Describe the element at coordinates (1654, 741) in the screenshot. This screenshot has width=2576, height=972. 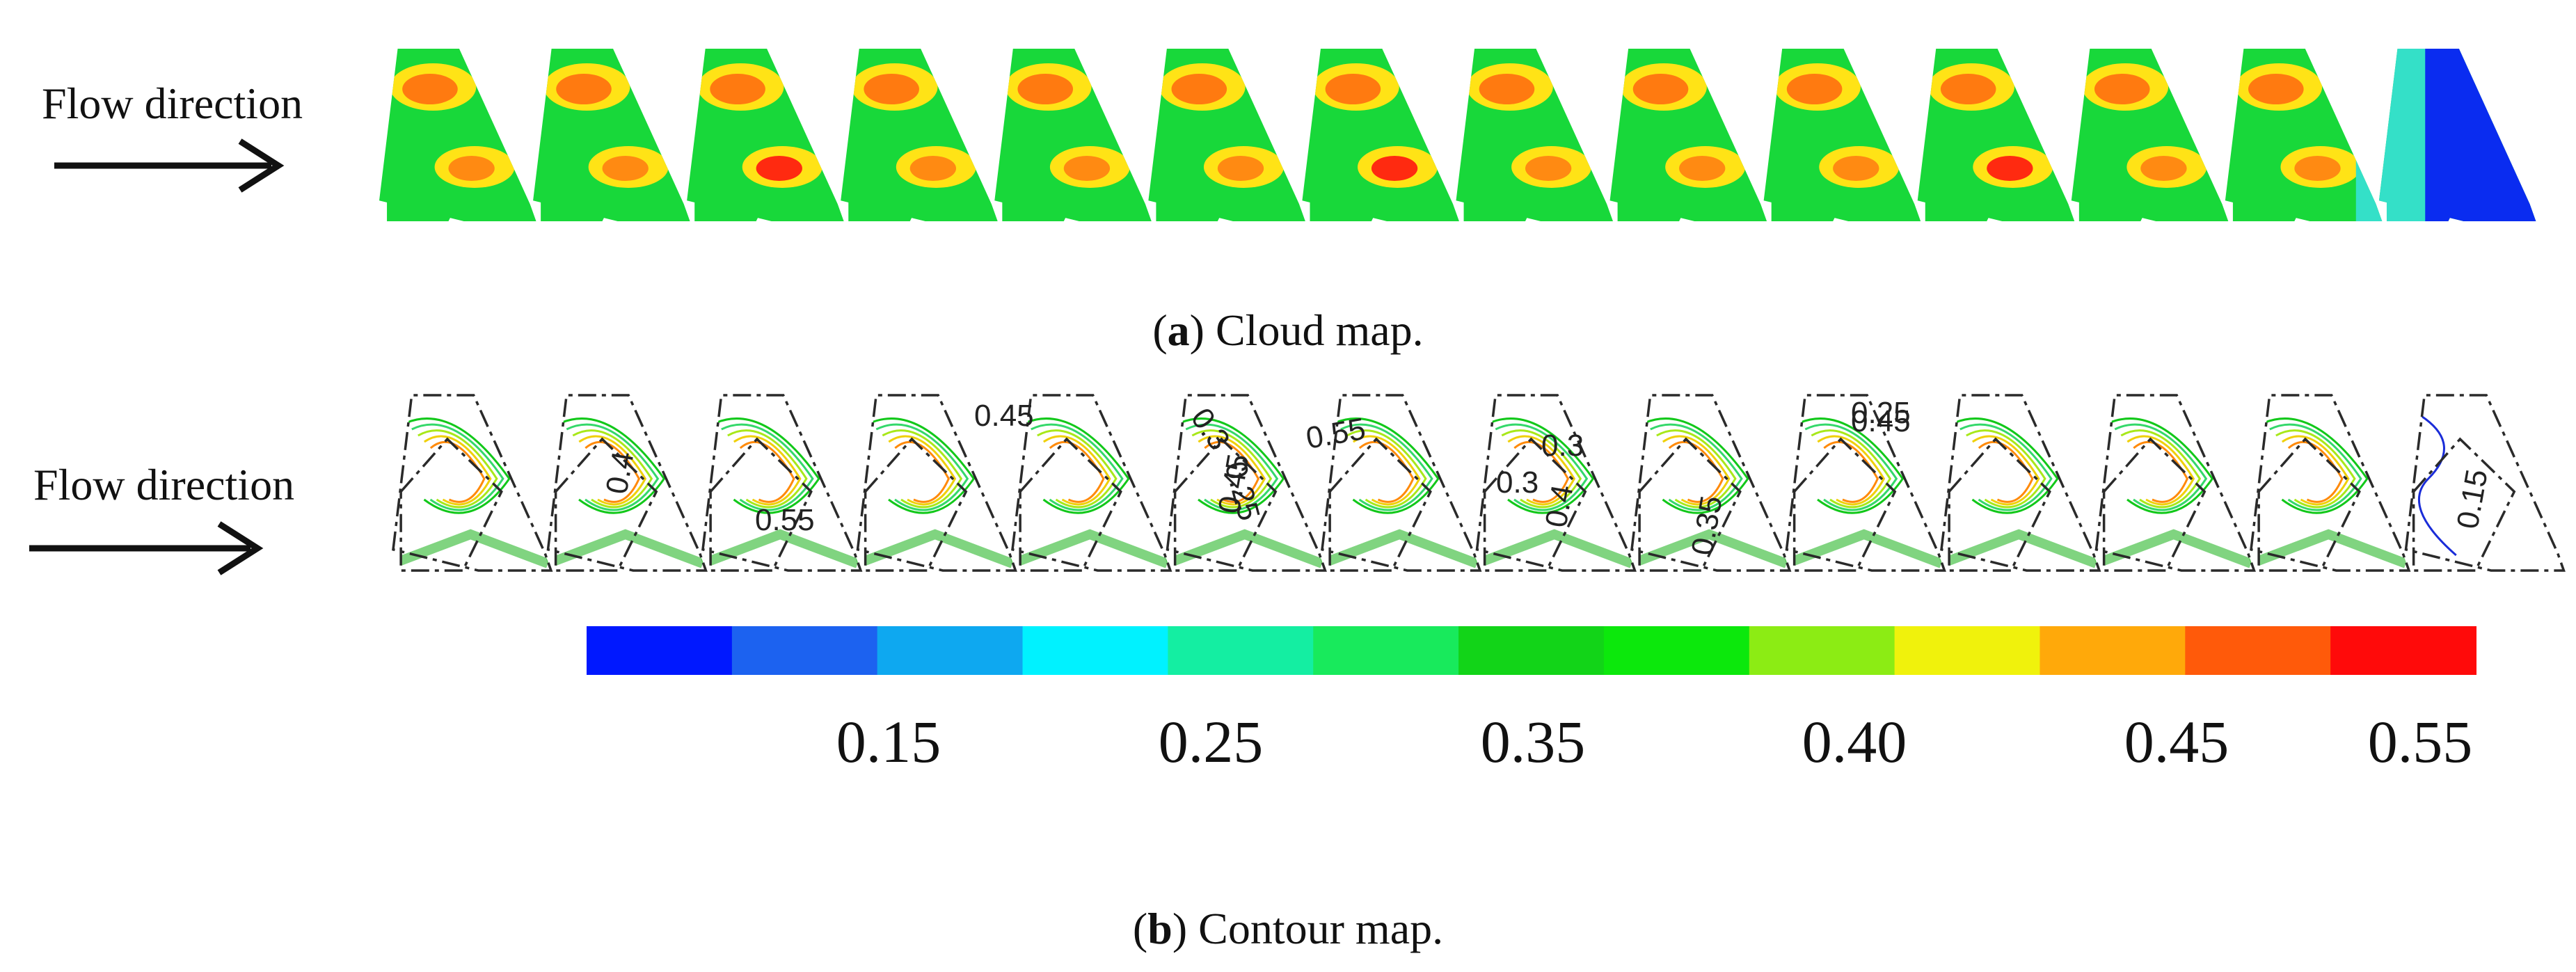
I see `colorbar-tick-labels: 0.15 0.25 0.35 0.40 0.45 0.55` at that location.